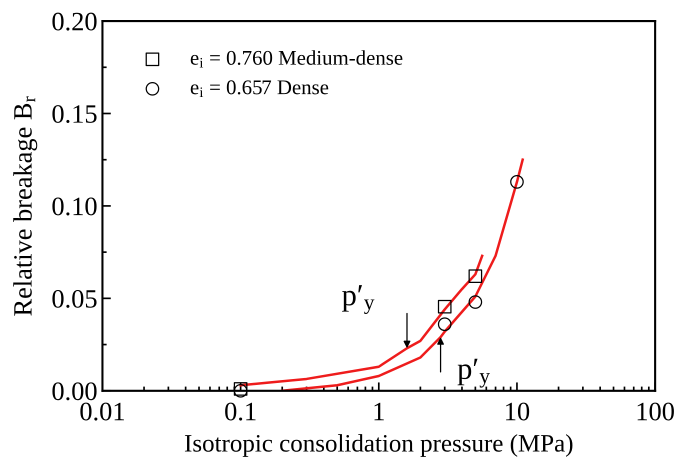 This screenshot has height=468, width=674. Describe the element at coordinates (518, 411) in the screenshot. I see `x-tick-label: 10` at that location.